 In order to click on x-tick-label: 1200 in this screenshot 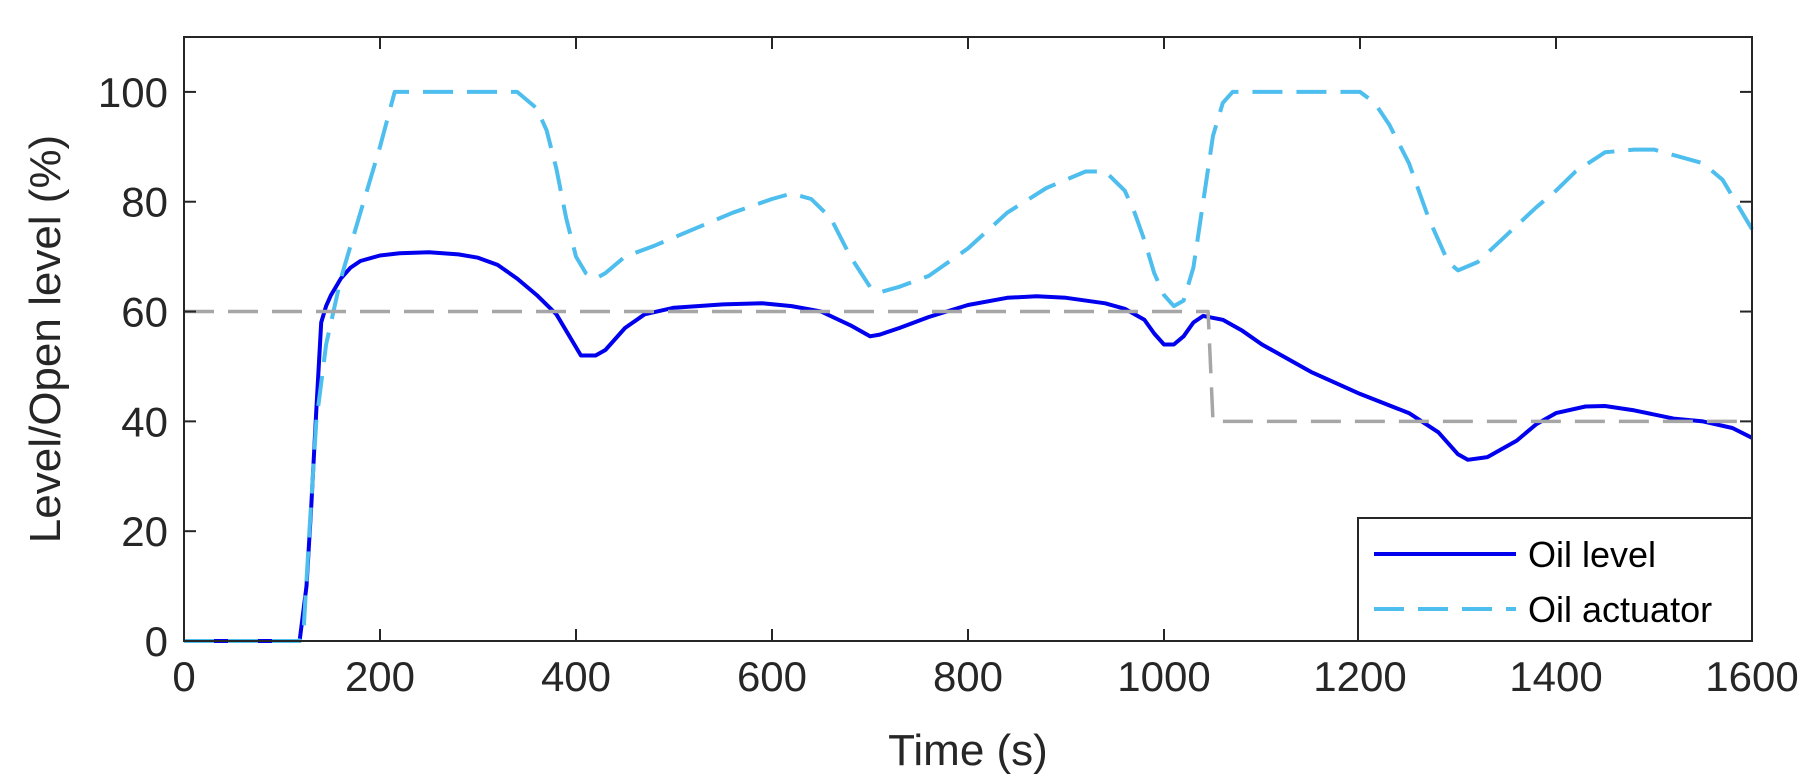, I will do `click(1359, 676)`.